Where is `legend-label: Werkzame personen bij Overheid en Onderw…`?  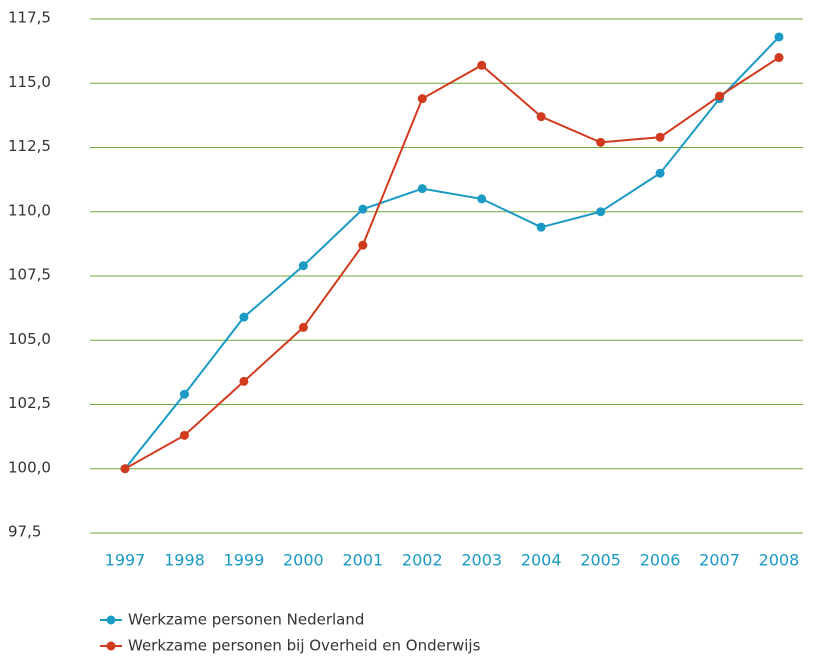 legend-label: Werkzame personen bij Overheid en Onderw… is located at coordinates (304, 646).